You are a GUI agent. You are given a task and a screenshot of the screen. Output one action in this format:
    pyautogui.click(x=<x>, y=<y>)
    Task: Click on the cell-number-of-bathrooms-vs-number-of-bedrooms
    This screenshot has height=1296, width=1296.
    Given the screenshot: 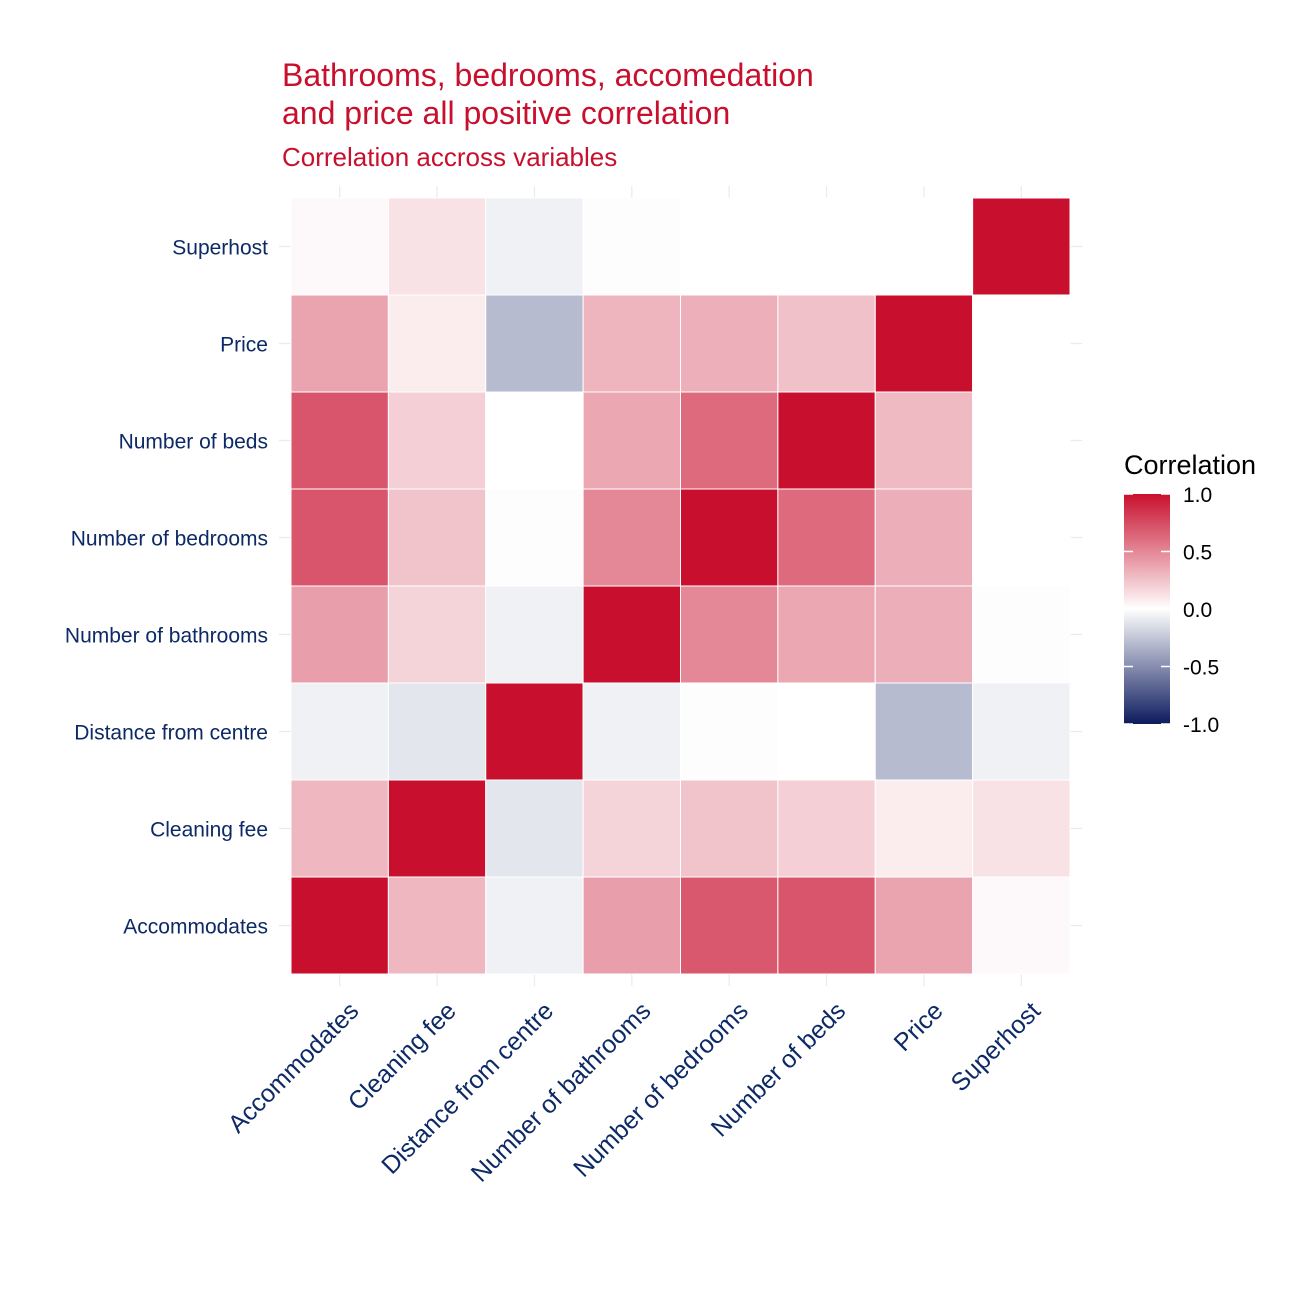 What is the action you would take?
    pyautogui.click(x=729, y=634)
    